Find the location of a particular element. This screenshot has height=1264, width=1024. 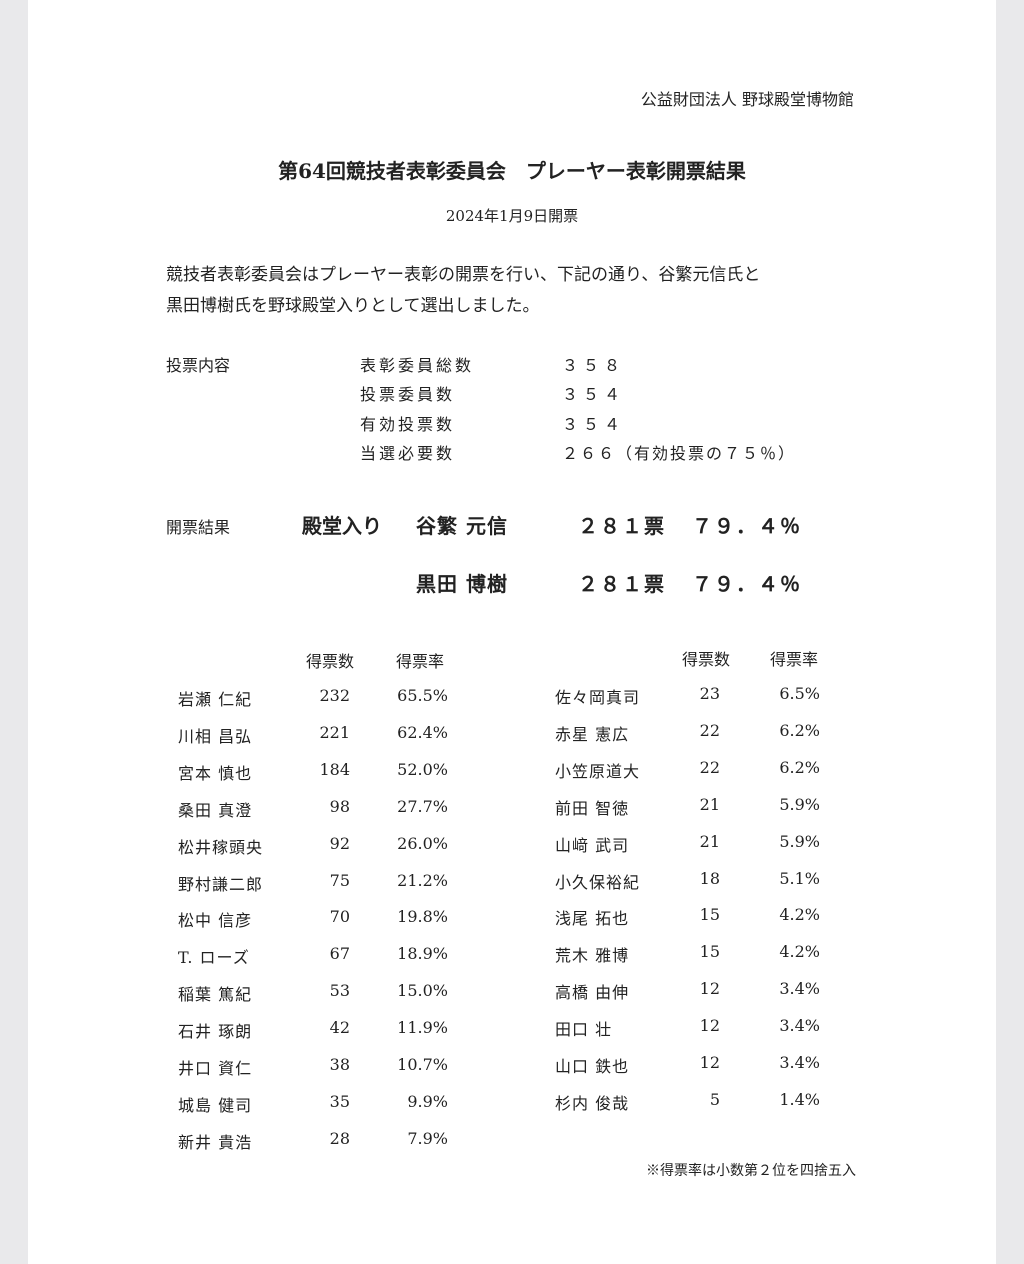

intro-line: 黒田博樹氏を野球殿堂入りとして選出しました。 is located at coordinates (353, 306).